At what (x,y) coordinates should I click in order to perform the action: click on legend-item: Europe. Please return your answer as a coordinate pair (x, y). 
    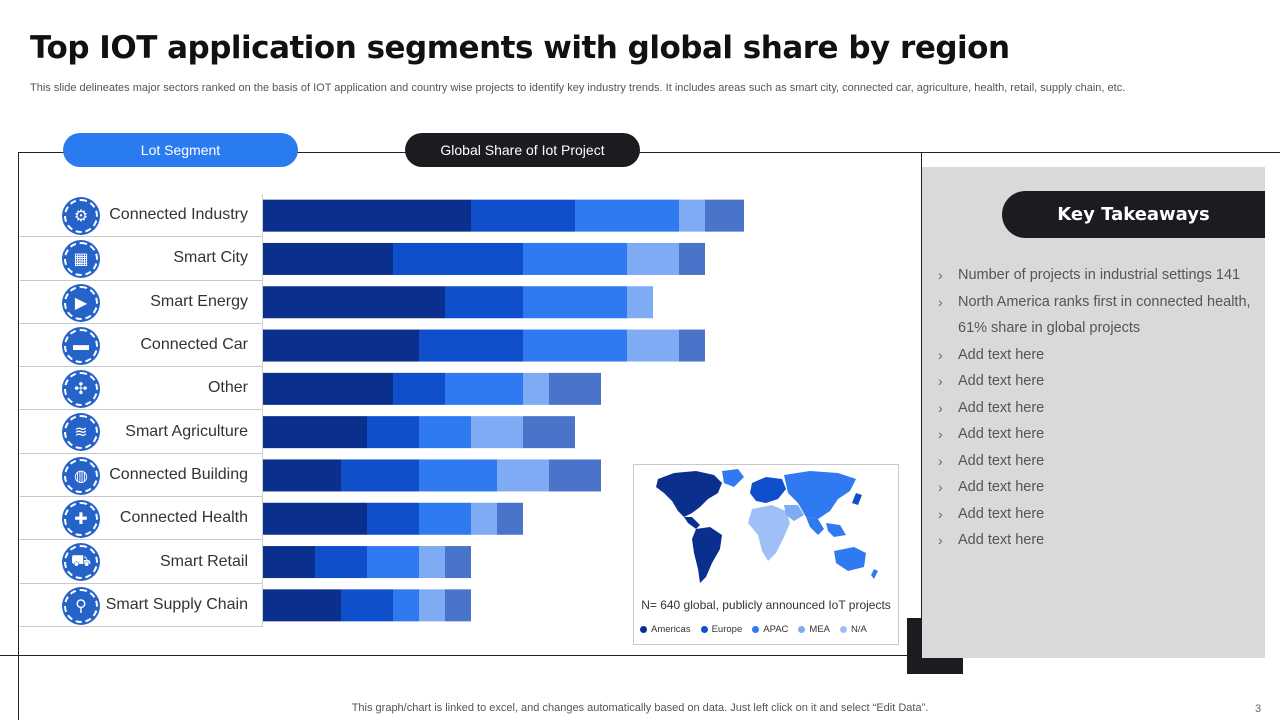
    Looking at the image, I should click on (721, 629).